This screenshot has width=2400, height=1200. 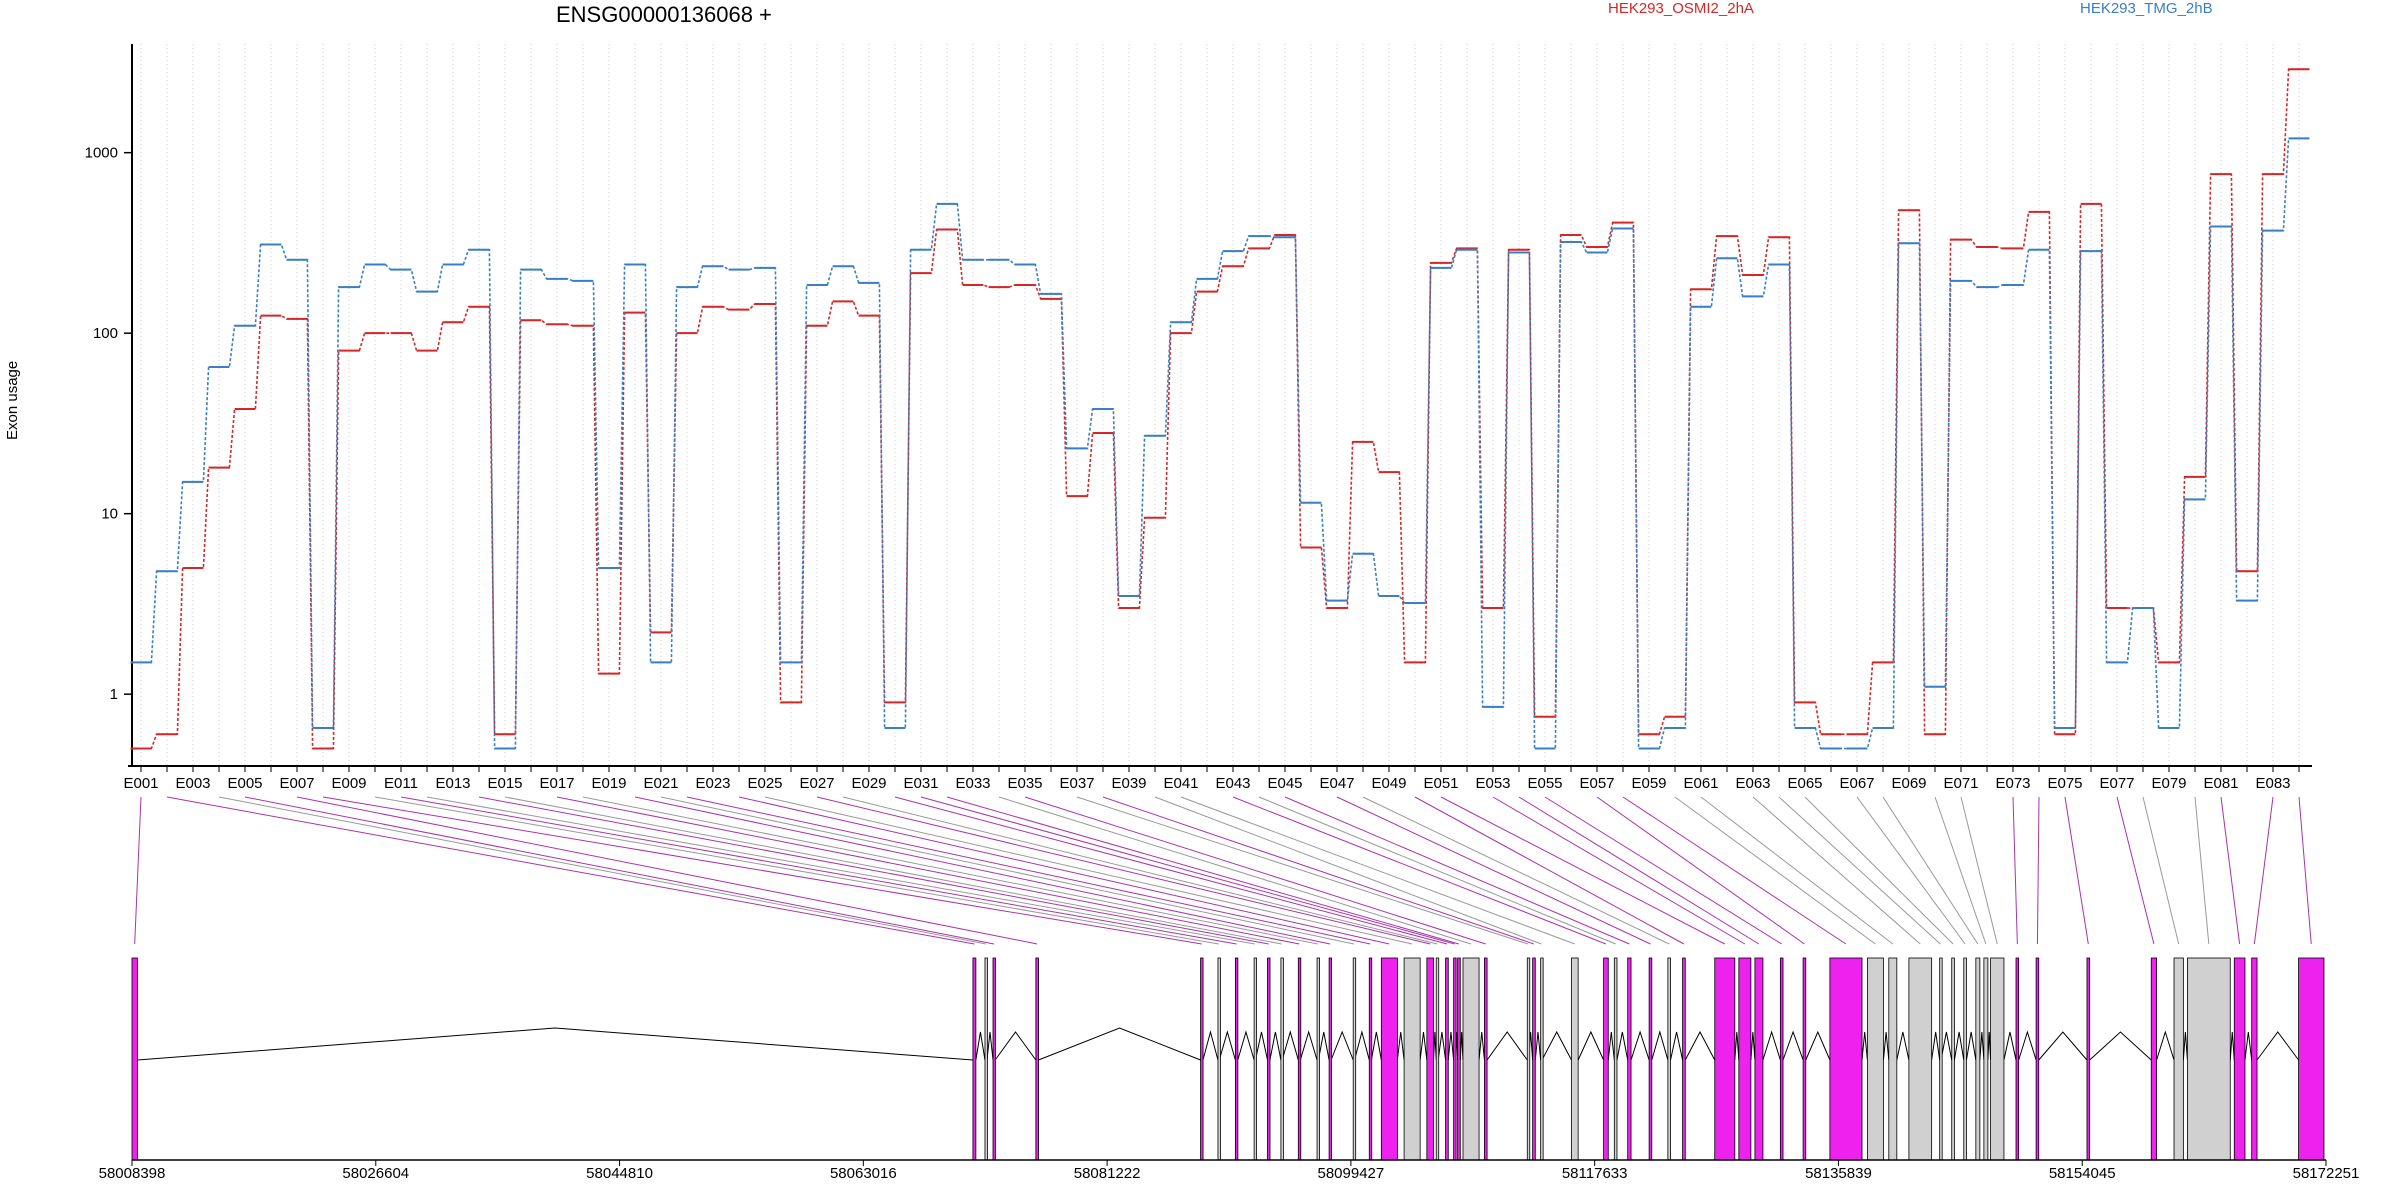 What do you see at coordinates (348, 783) in the screenshot?
I see `x-tick-label: E009` at bounding box center [348, 783].